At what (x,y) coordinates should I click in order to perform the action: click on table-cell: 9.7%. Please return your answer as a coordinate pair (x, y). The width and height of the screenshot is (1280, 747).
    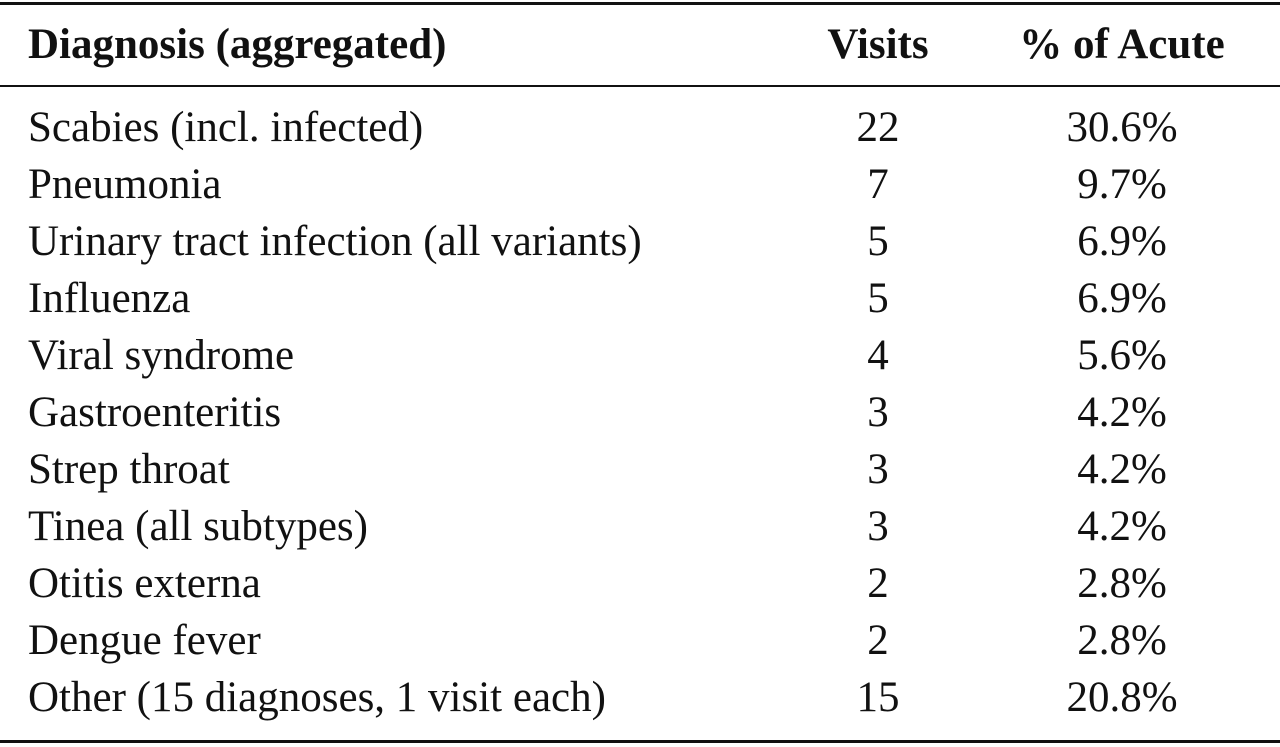
    Looking at the image, I should click on (1122, 184).